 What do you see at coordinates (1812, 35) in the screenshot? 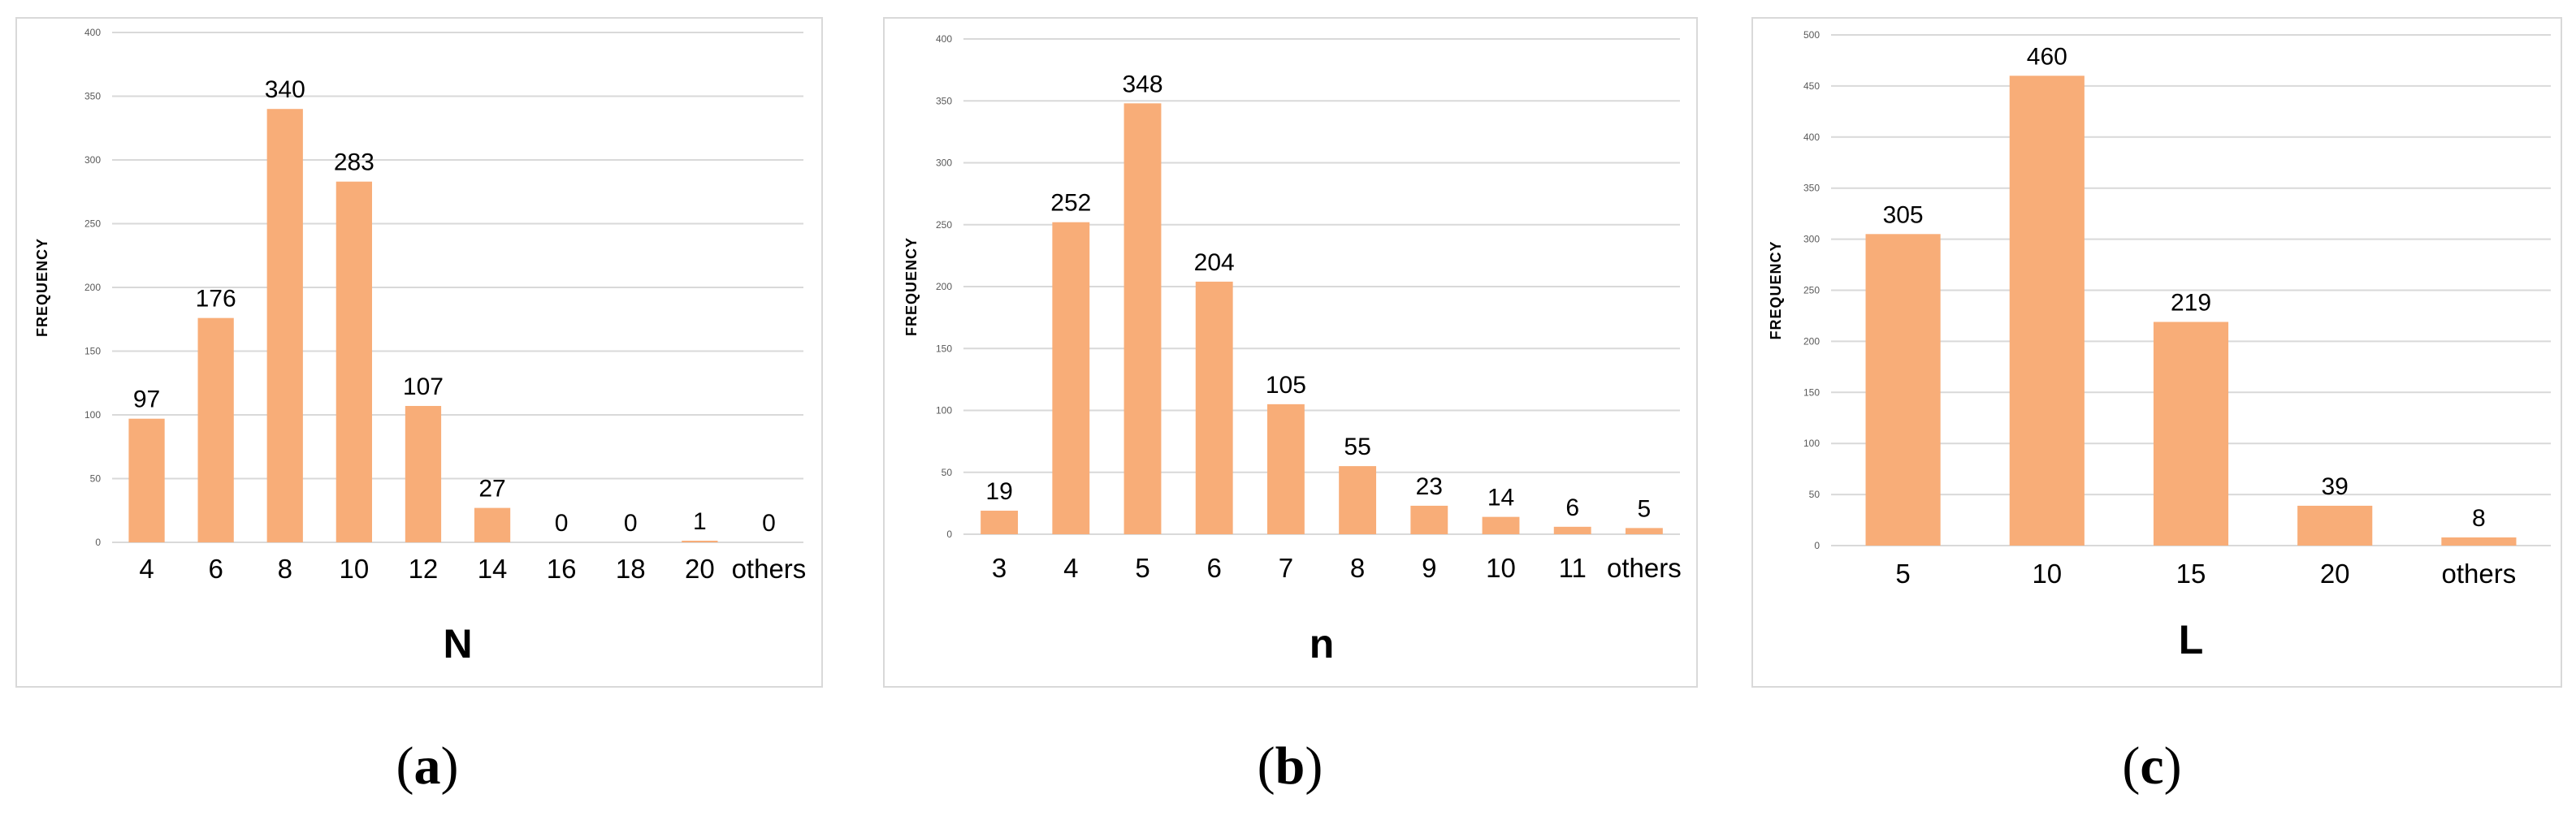
I see `y-tick-label: 500` at bounding box center [1812, 35].